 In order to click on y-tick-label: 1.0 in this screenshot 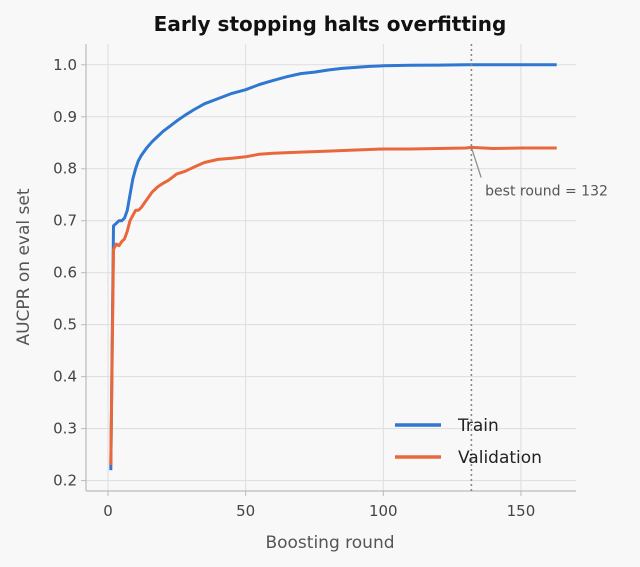, I will do `click(65, 65)`.